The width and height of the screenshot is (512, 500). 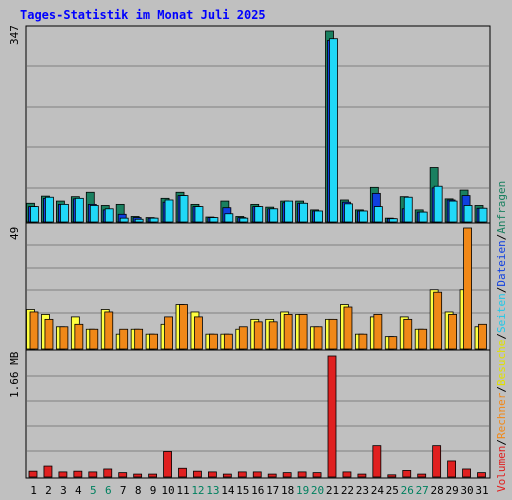 I want to click on day-label: 10, so click(x=167, y=490).